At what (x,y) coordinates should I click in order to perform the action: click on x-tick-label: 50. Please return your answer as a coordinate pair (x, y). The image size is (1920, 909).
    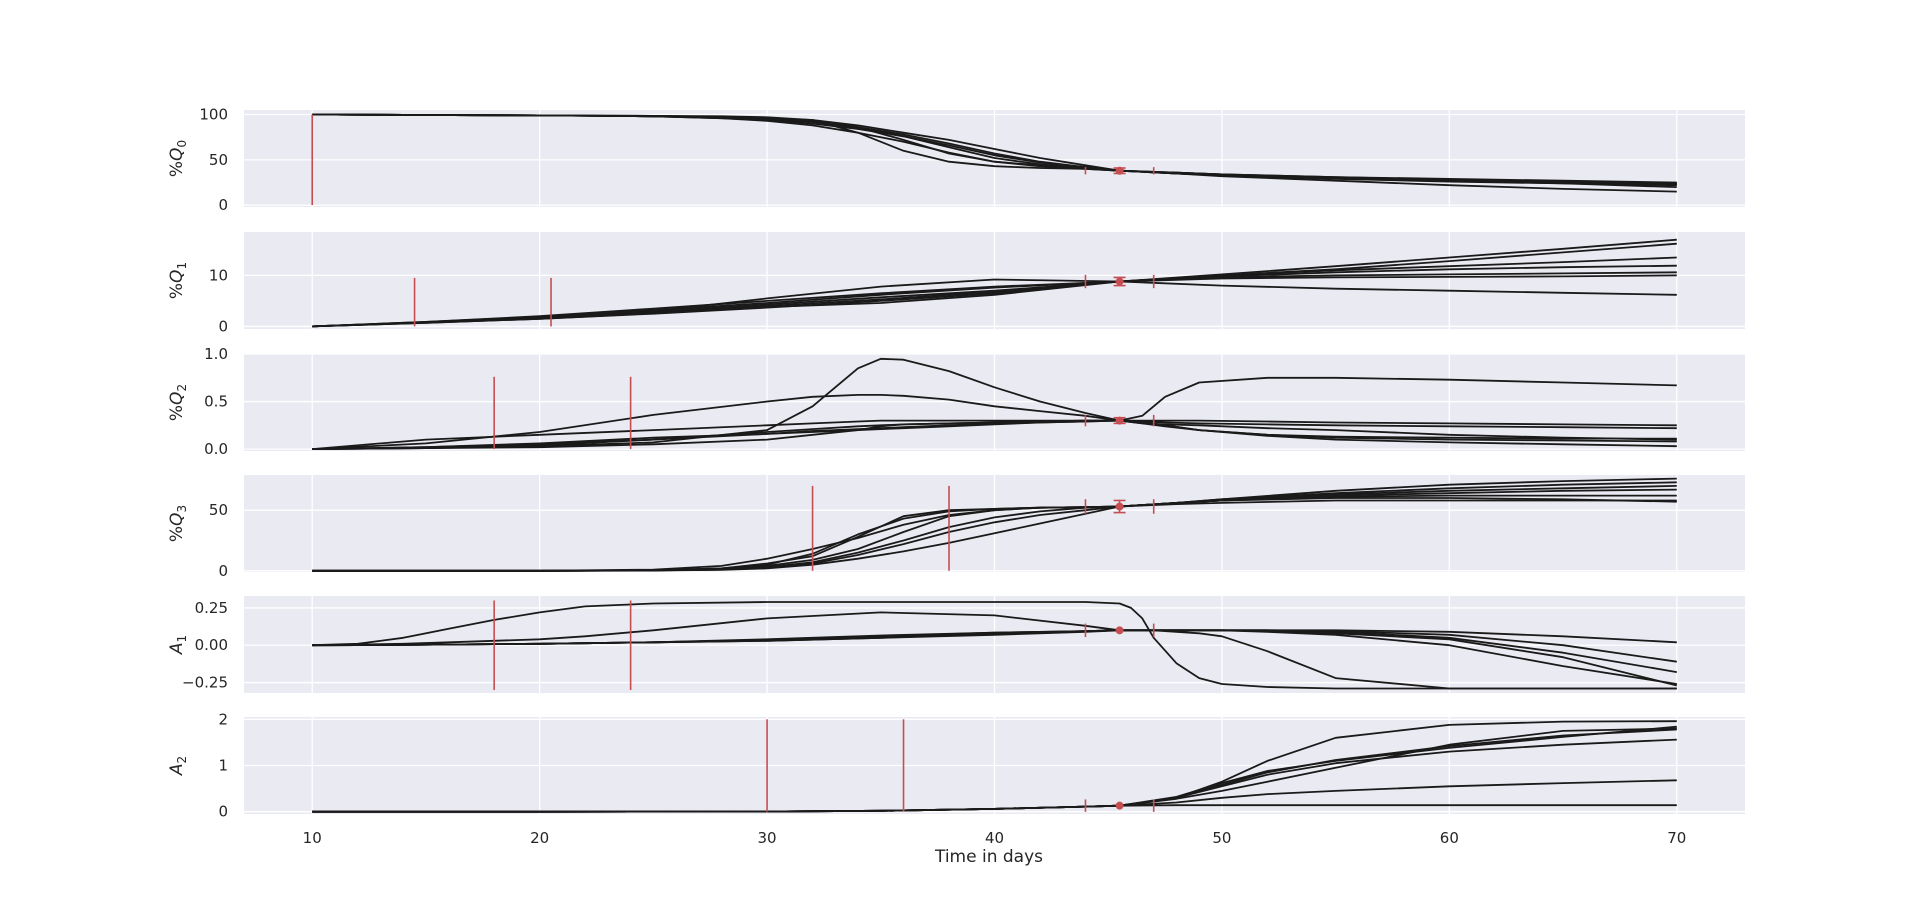
    Looking at the image, I should click on (1221, 838).